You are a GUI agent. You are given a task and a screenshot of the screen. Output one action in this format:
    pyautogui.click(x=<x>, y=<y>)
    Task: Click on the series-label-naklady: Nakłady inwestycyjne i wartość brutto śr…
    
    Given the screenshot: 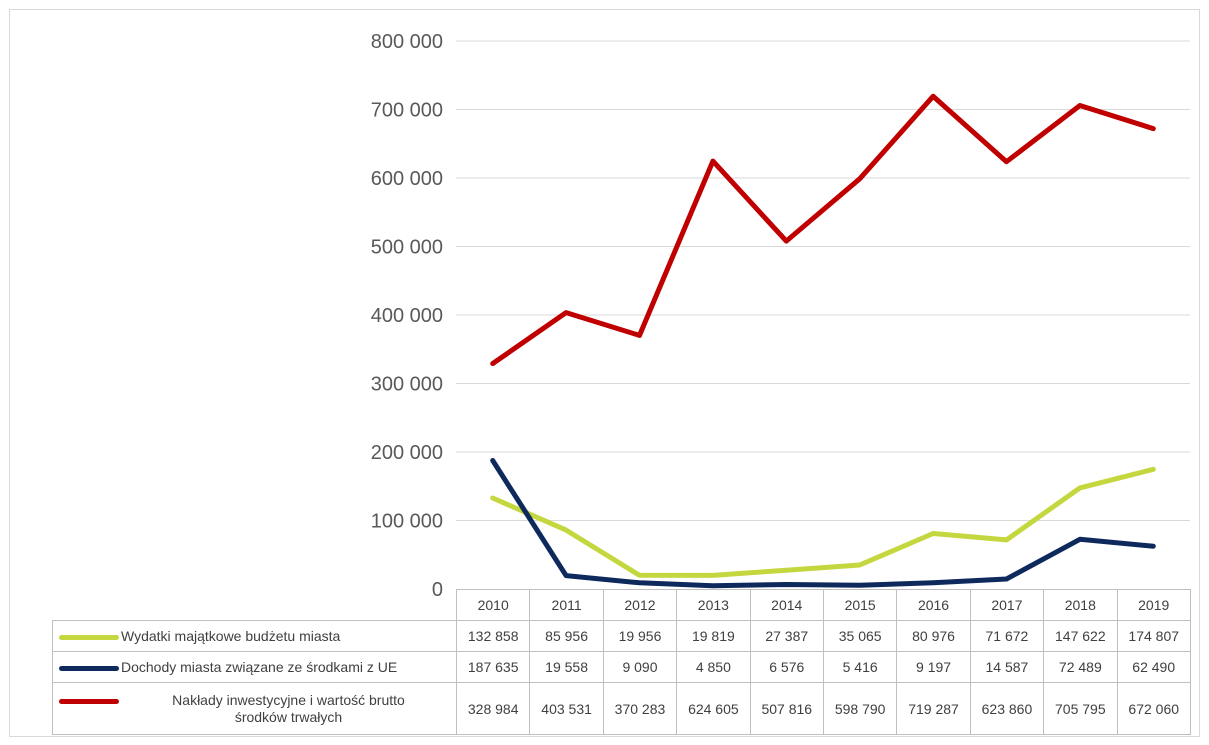 What is the action you would take?
    pyautogui.click(x=254, y=708)
    